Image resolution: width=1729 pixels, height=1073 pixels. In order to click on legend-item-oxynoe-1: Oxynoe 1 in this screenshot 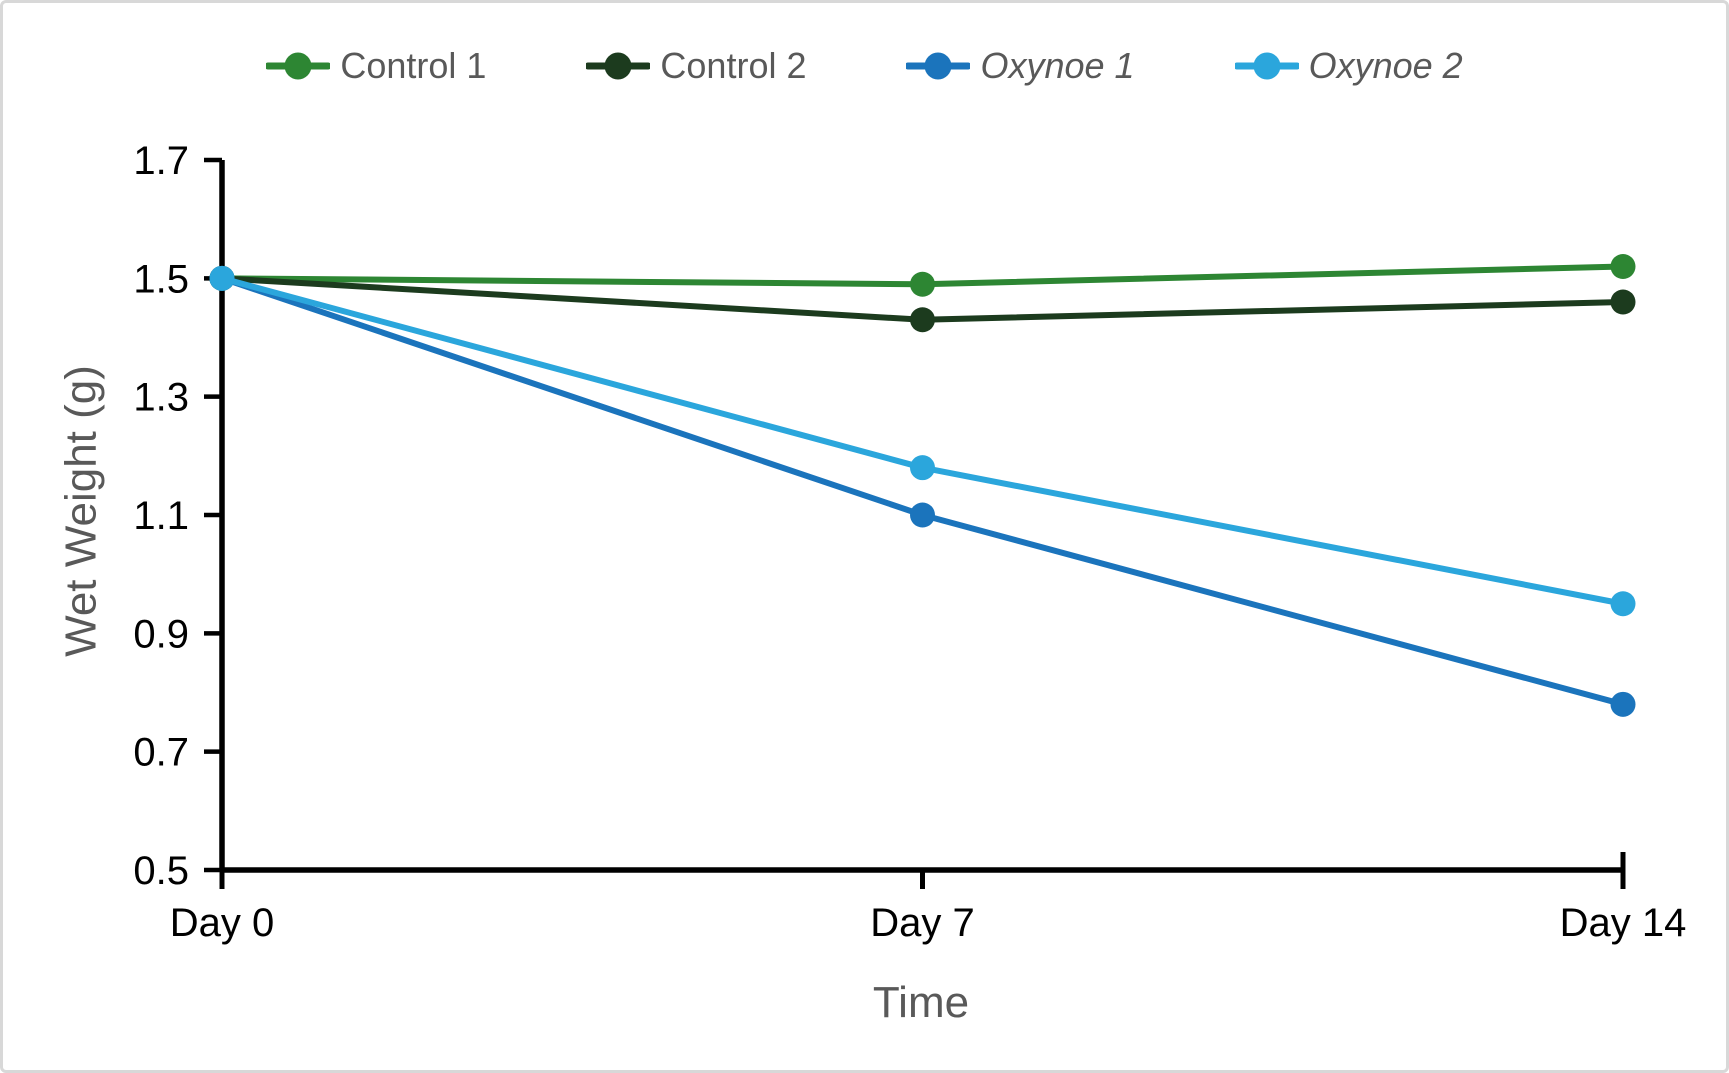, I will do `click(1020, 66)`.